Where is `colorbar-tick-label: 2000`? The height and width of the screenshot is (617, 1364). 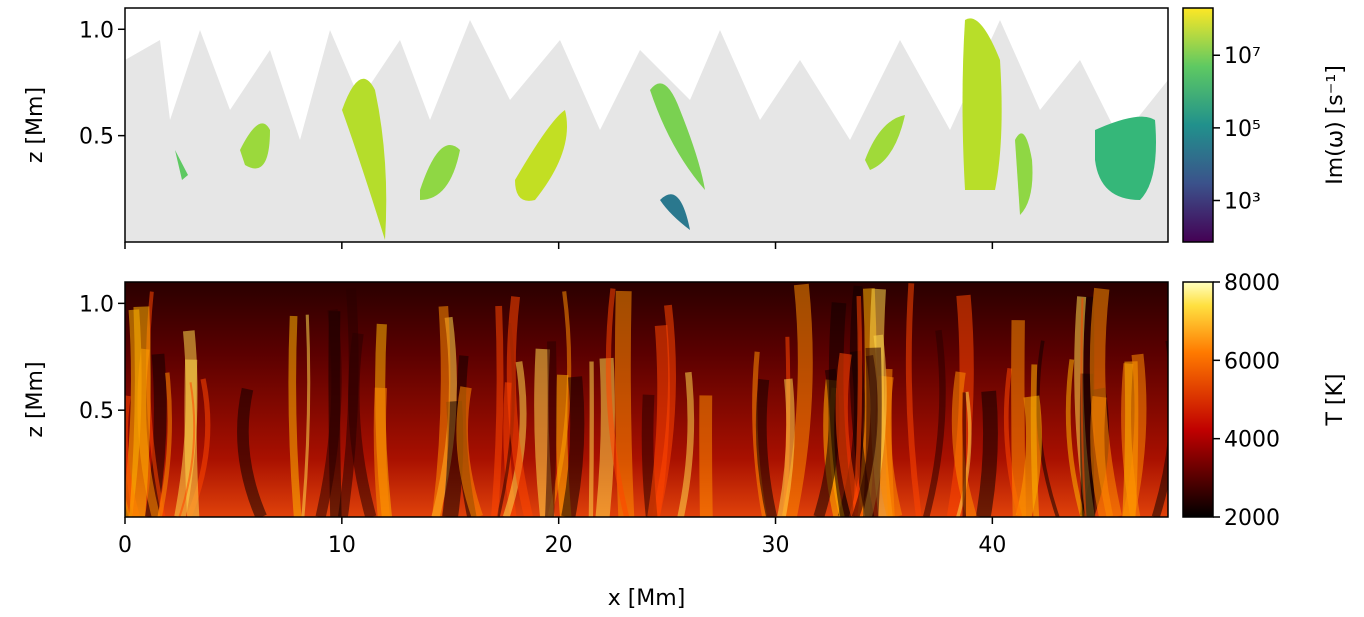
colorbar-tick-label: 2000 is located at coordinates (1252, 518).